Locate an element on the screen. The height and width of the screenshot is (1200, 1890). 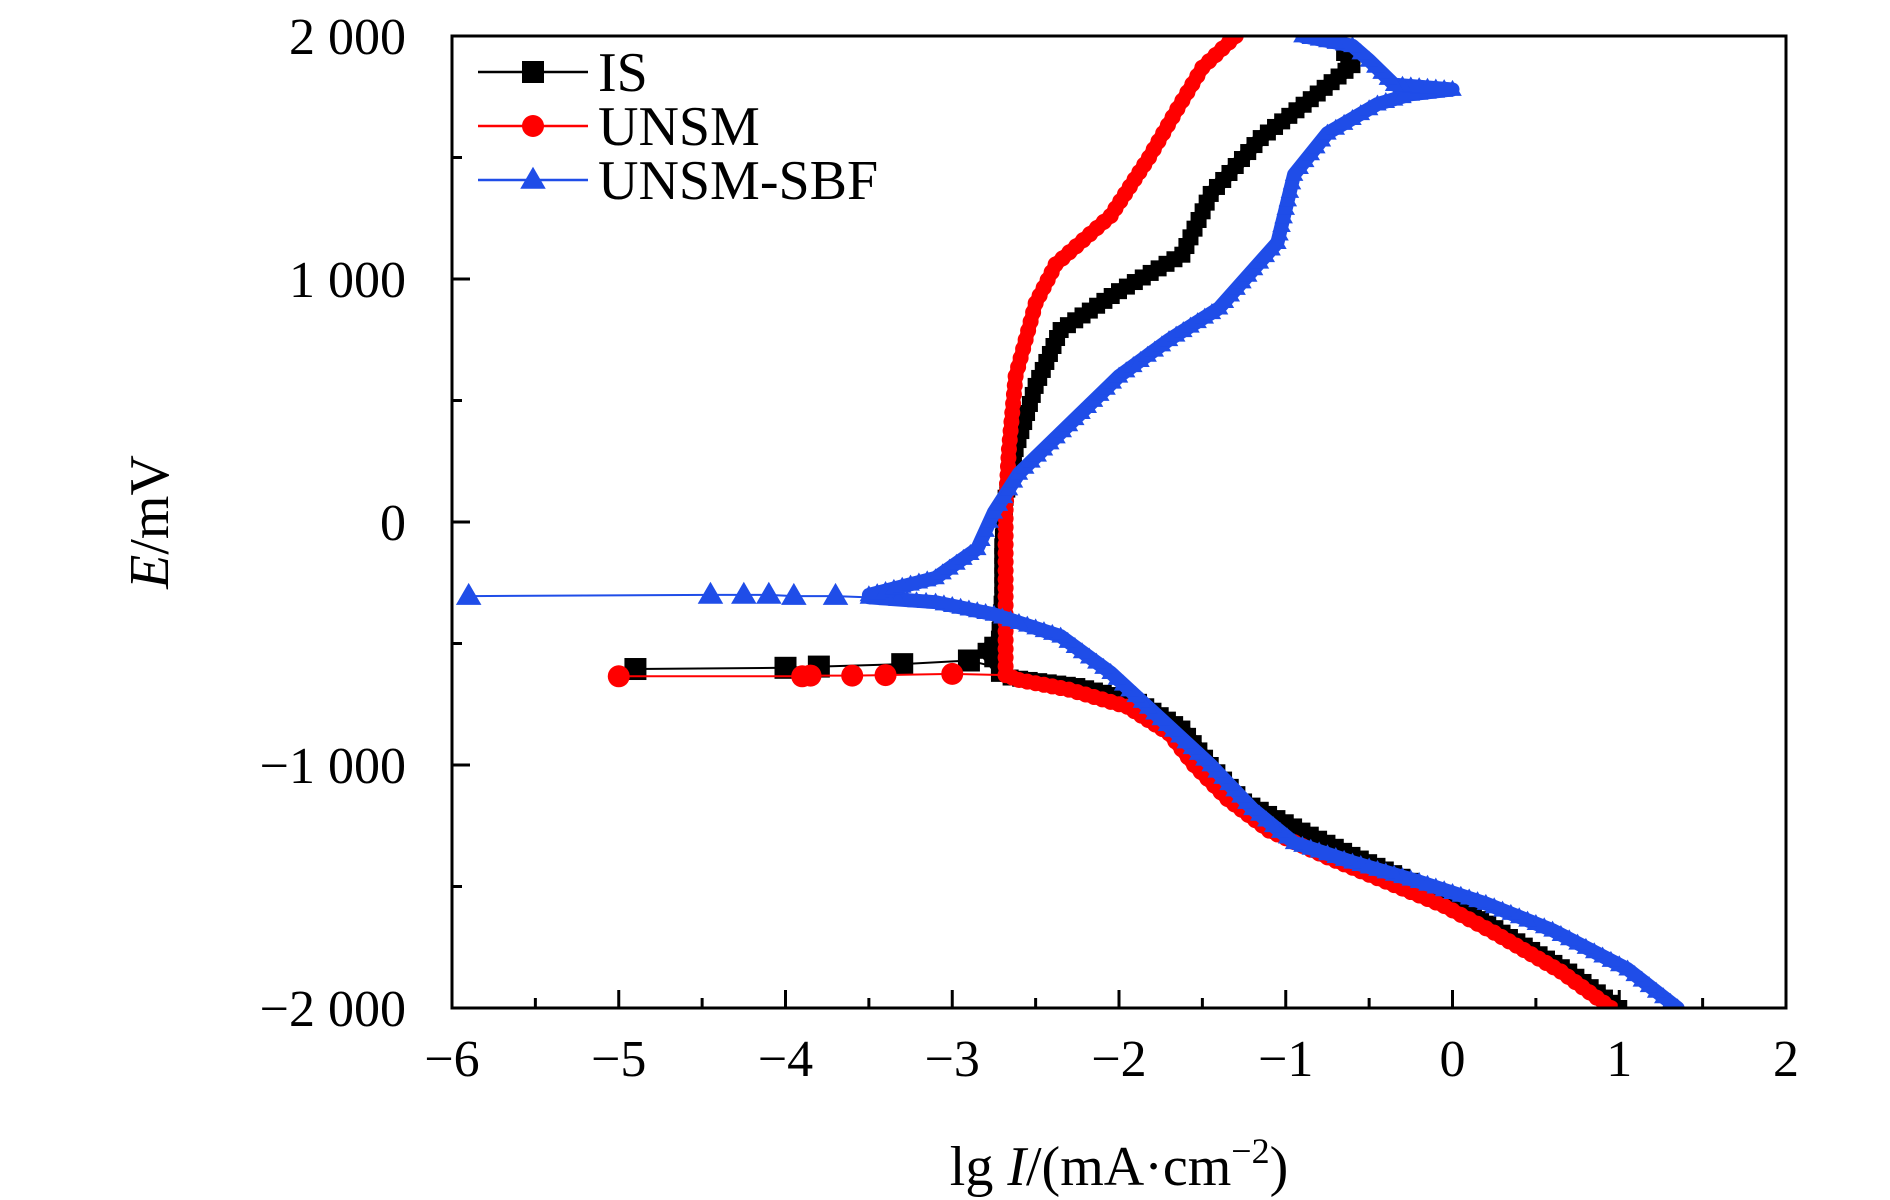
y-tick-label: −1 000 is located at coordinates (333, 766).